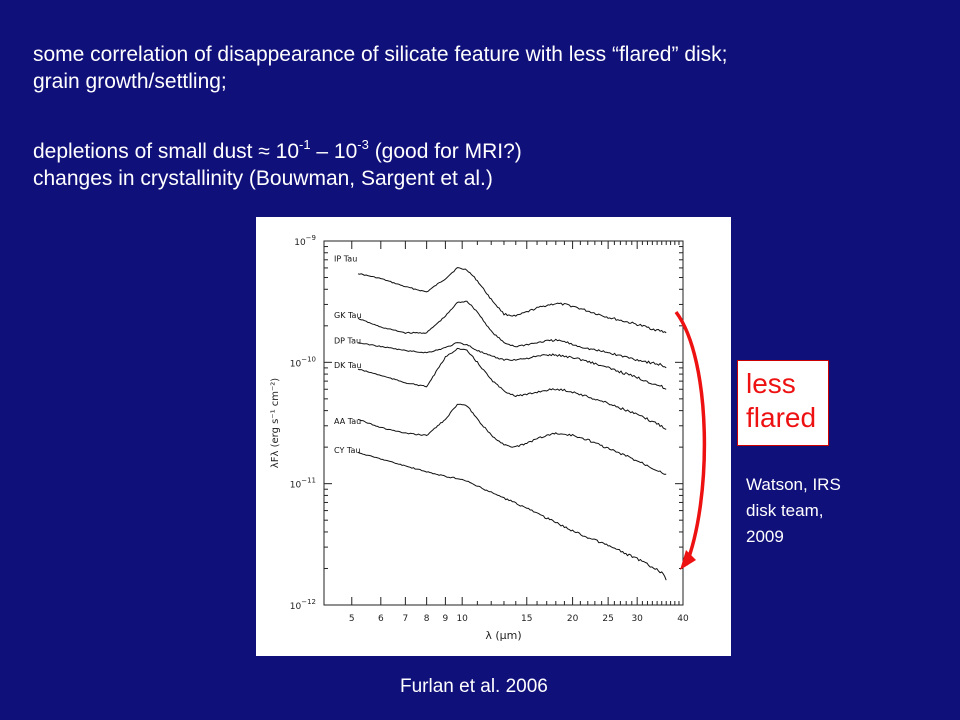 This screenshot has width=960, height=720. What do you see at coordinates (345, 258) in the screenshot?
I see `series-label: IP Tau` at bounding box center [345, 258].